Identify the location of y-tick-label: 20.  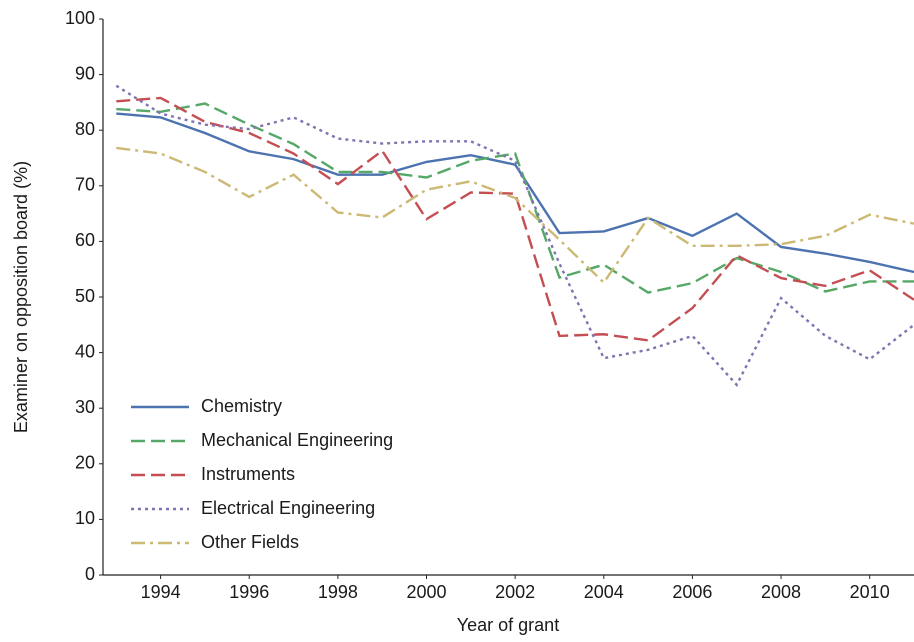
(85, 463).